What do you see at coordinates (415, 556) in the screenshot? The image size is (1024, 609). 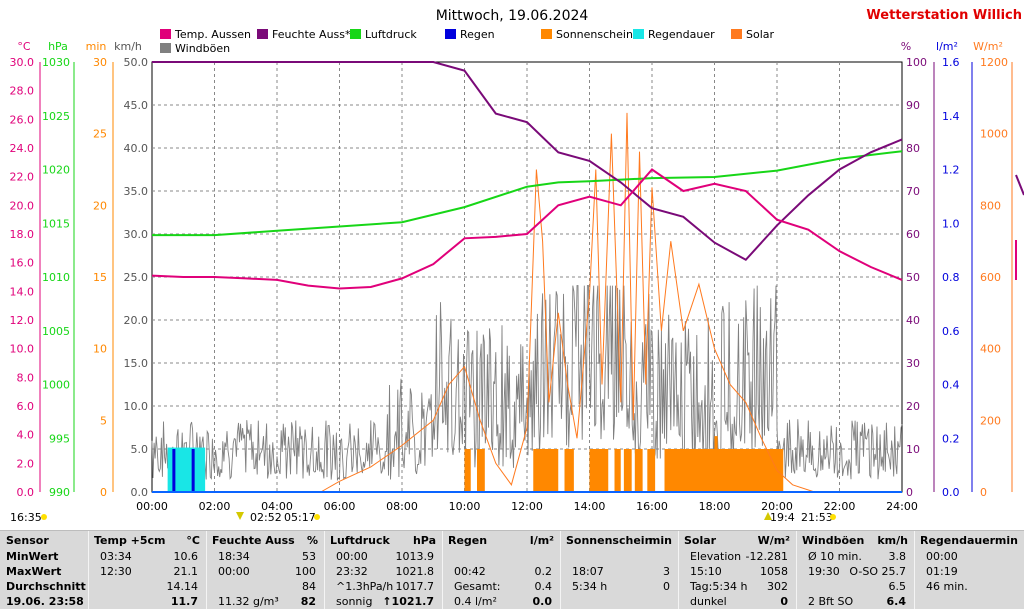 I see `stats-cell-value: 1013.9` at bounding box center [415, 556].